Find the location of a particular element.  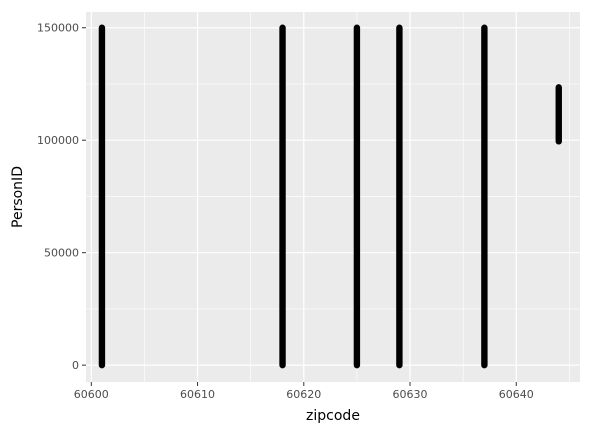

y-tick-label: 0 is located at coordinates (75, 365).